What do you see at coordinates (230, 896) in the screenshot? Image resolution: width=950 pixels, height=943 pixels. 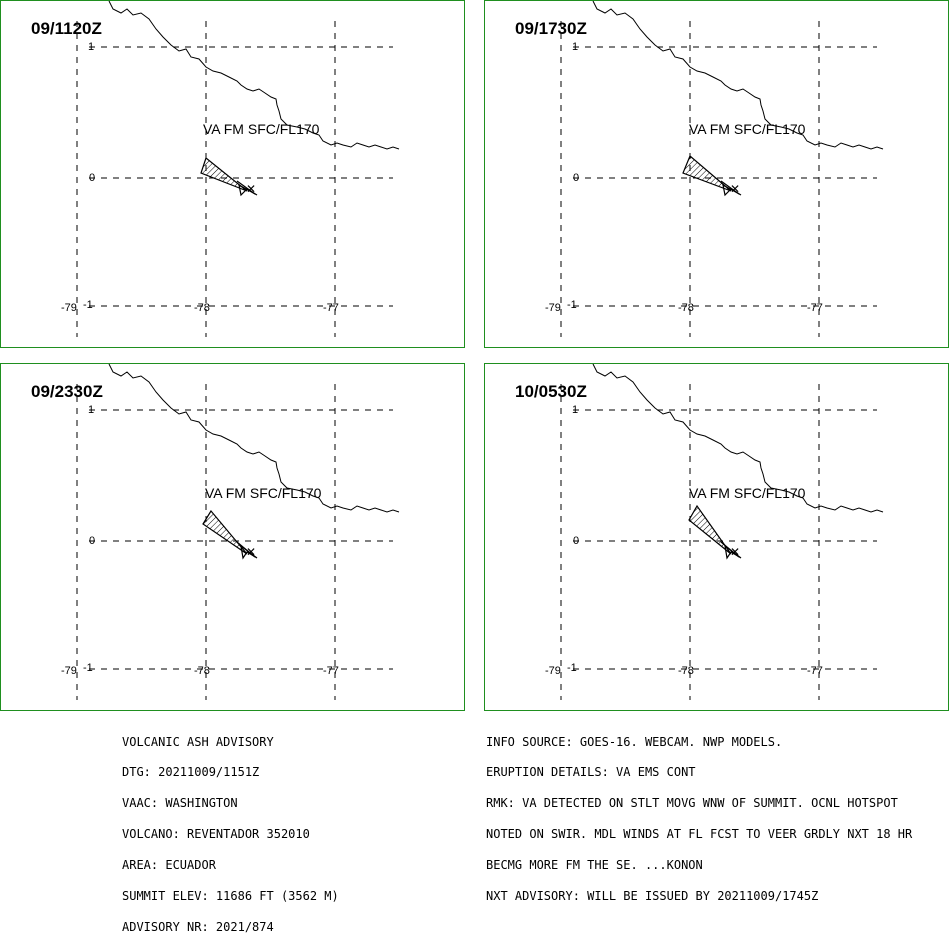 I see `advisory-line: SUMMIT ELEV: 11686 FT (3562 M)` at bounding box center [230, 896].